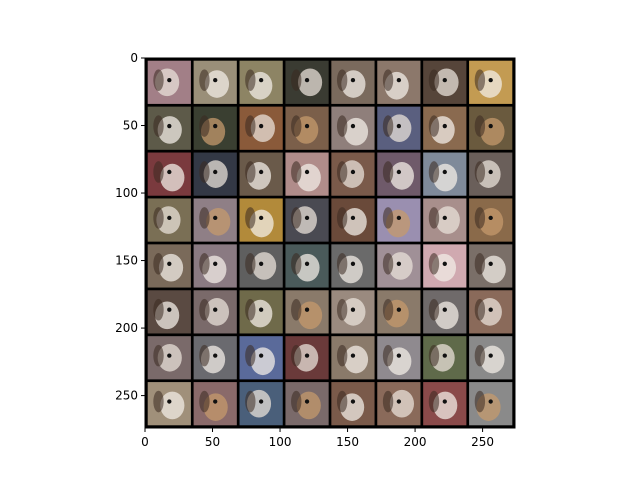 Image resolution: width=640 pixels, height=480 pixels. What do you see at coordinates (130, 126) in the screenshot?
I see `y-tick-label: 50` at bounding box center [130, 126].